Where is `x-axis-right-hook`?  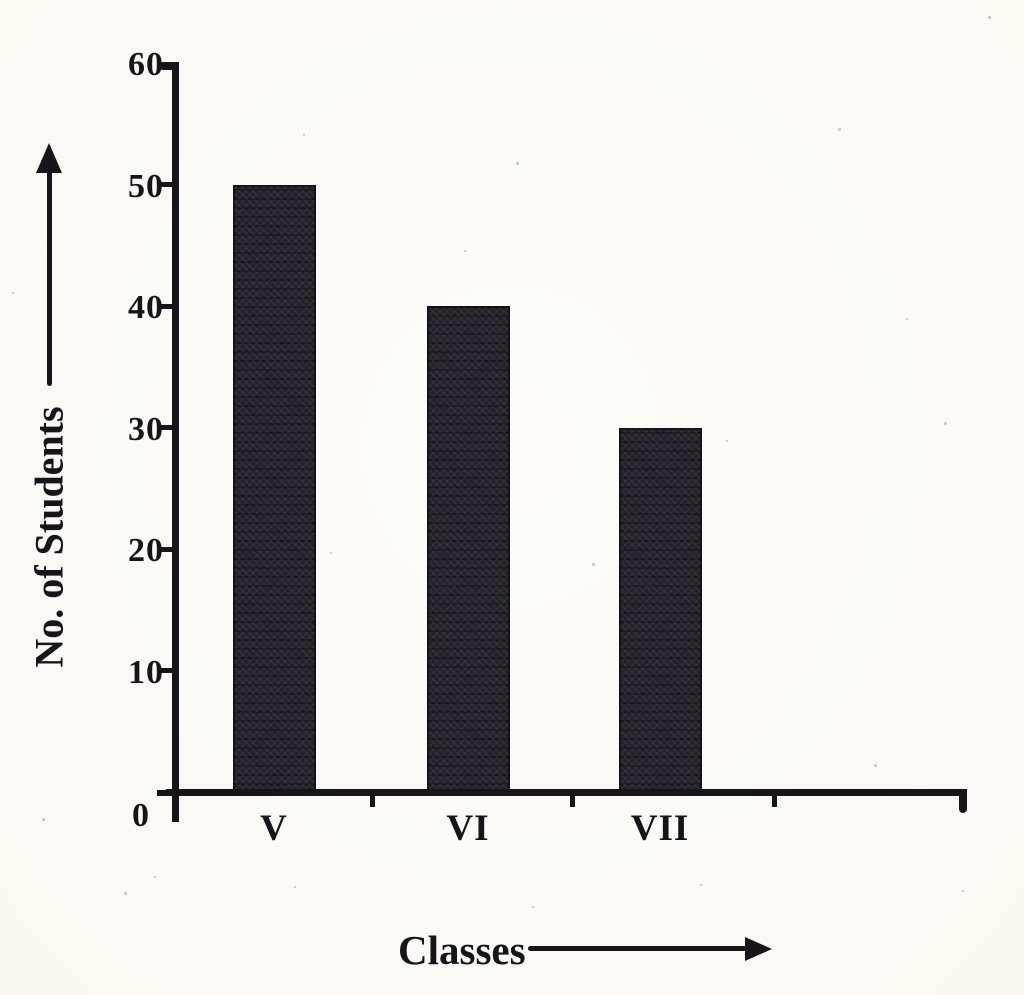
x-axis-right-hook is located at coordinates (963, 801).